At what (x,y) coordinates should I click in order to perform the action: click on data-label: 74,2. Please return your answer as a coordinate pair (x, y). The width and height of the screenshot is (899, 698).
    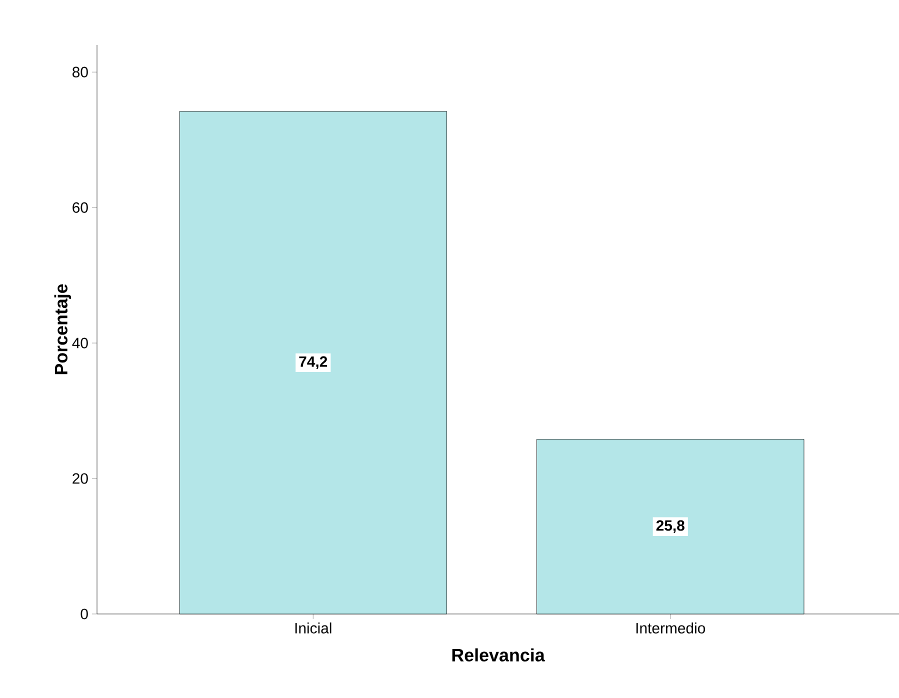
    Looking at the image, I should click on (313, 363).